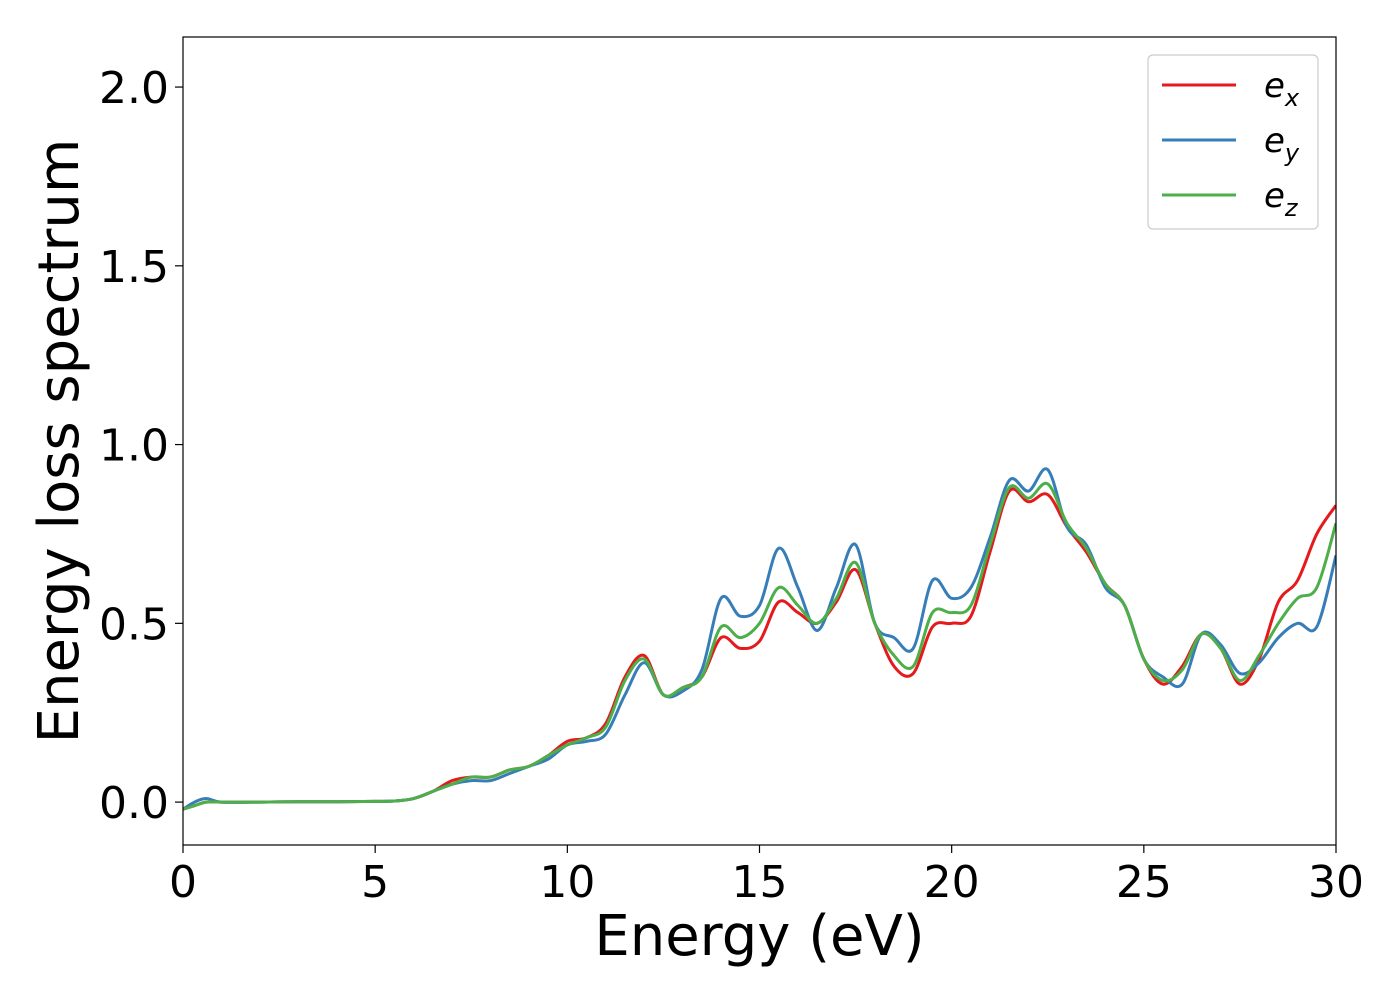 This screenshot has width=1400, height=1000. I want to click on x-tick-label: 20, so click(952, 882).